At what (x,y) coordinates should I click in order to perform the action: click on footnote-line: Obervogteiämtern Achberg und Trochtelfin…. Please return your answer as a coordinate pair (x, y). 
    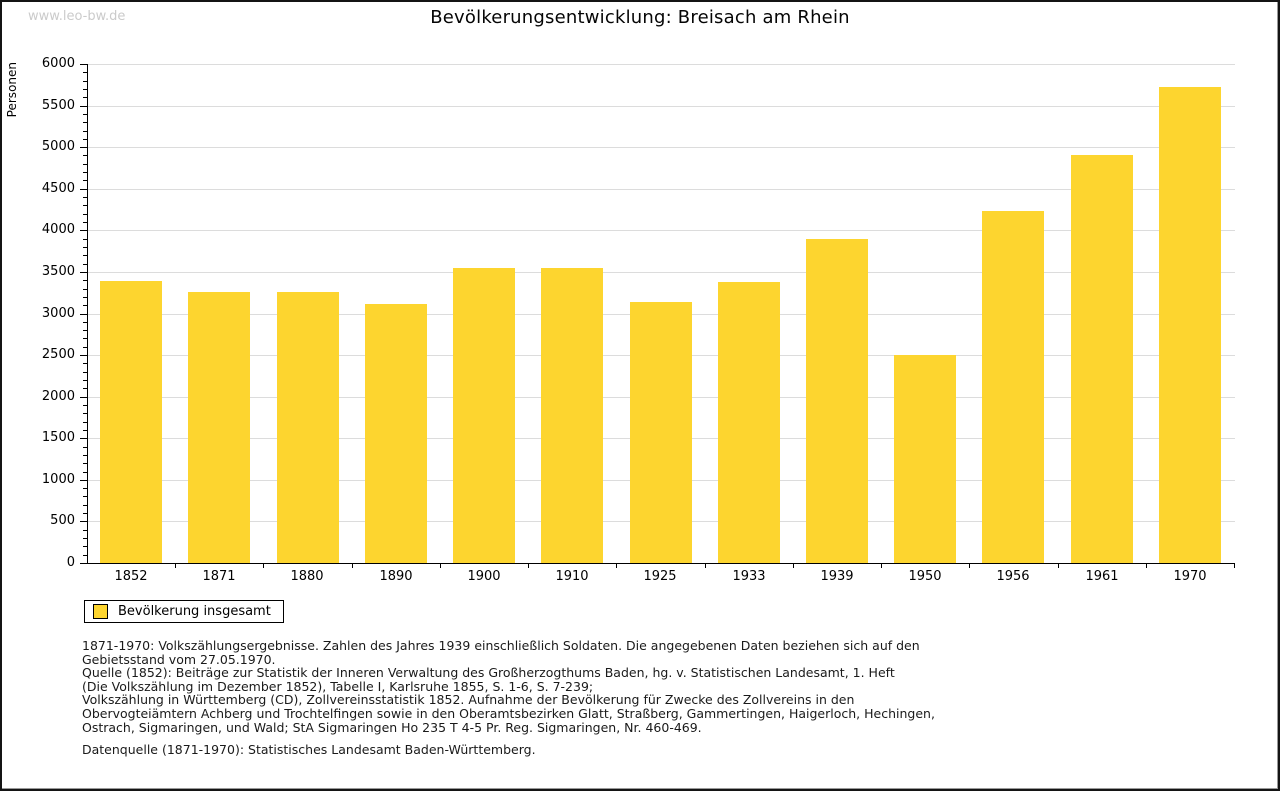
    Looking at the image, I should click on (508, 713).